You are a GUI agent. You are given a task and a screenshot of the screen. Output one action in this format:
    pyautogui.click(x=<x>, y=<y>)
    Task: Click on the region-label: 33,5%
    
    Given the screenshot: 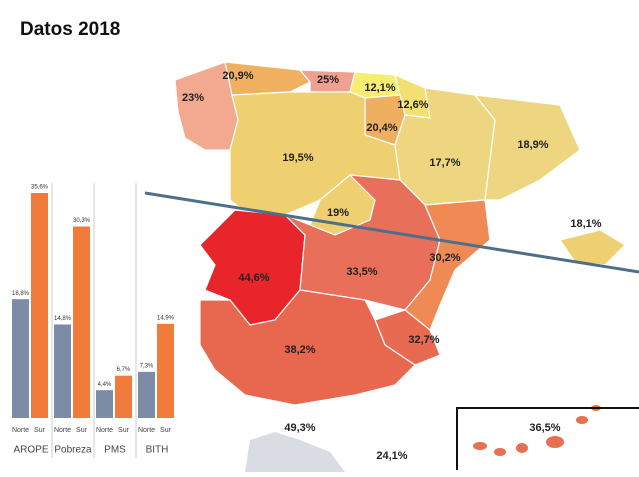 What is the action you would take?
    pyautogui.click(x=361, y=272)
    